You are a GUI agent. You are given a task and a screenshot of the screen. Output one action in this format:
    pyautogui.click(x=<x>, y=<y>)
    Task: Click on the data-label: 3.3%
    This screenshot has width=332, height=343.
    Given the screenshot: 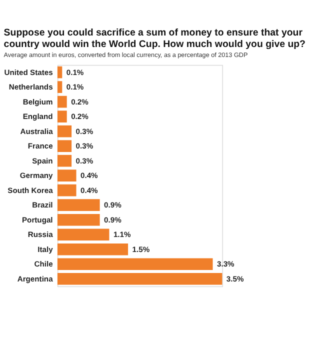 What is the action you would take?
    pyautogui.click(x=225, y=264)
    